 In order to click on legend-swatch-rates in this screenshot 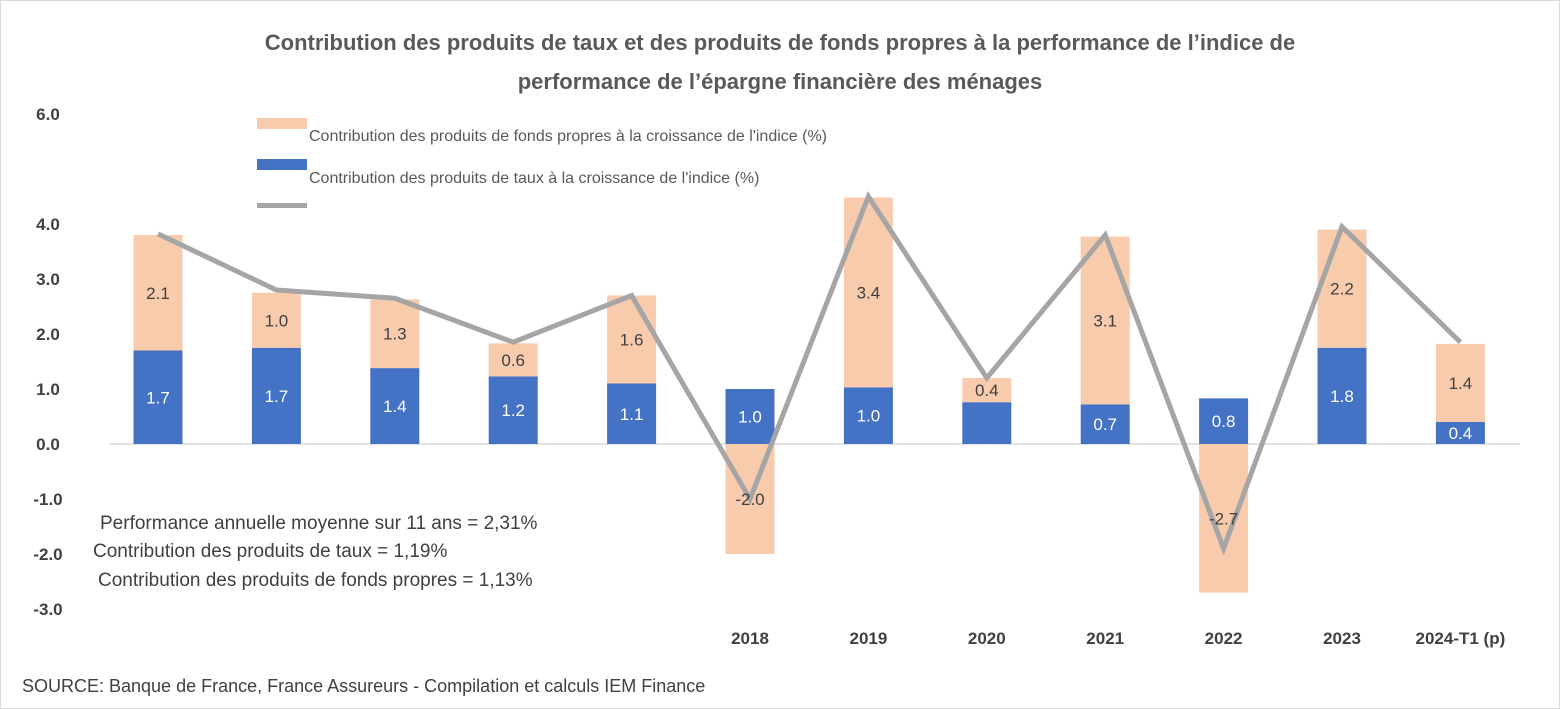, I will do `click(282, 164)`.